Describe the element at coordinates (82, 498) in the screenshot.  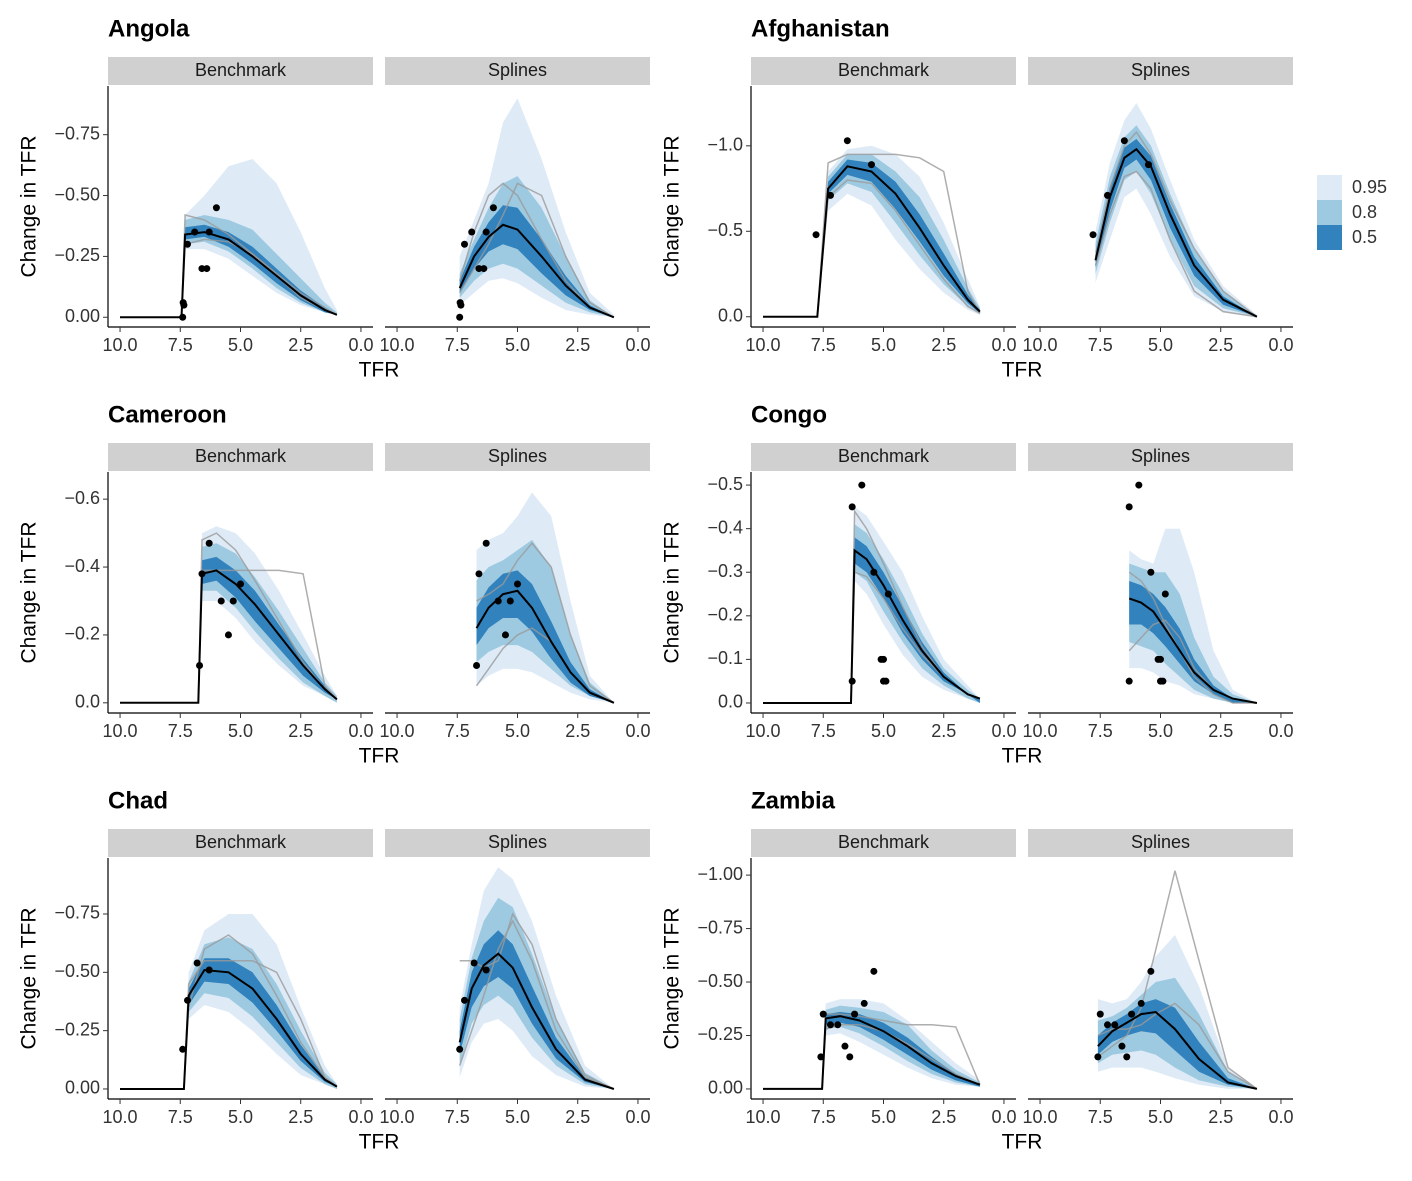
I see `y-tick-label: −0.6` at that location.